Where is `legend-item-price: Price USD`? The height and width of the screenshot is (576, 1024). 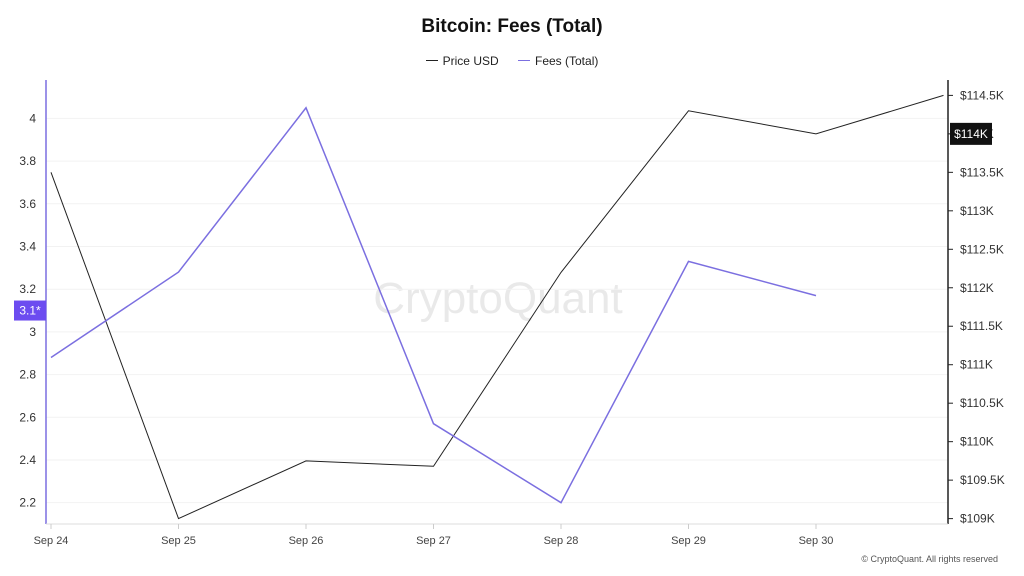 legend-item-price: Price USD is located at coordinates (462, 60).